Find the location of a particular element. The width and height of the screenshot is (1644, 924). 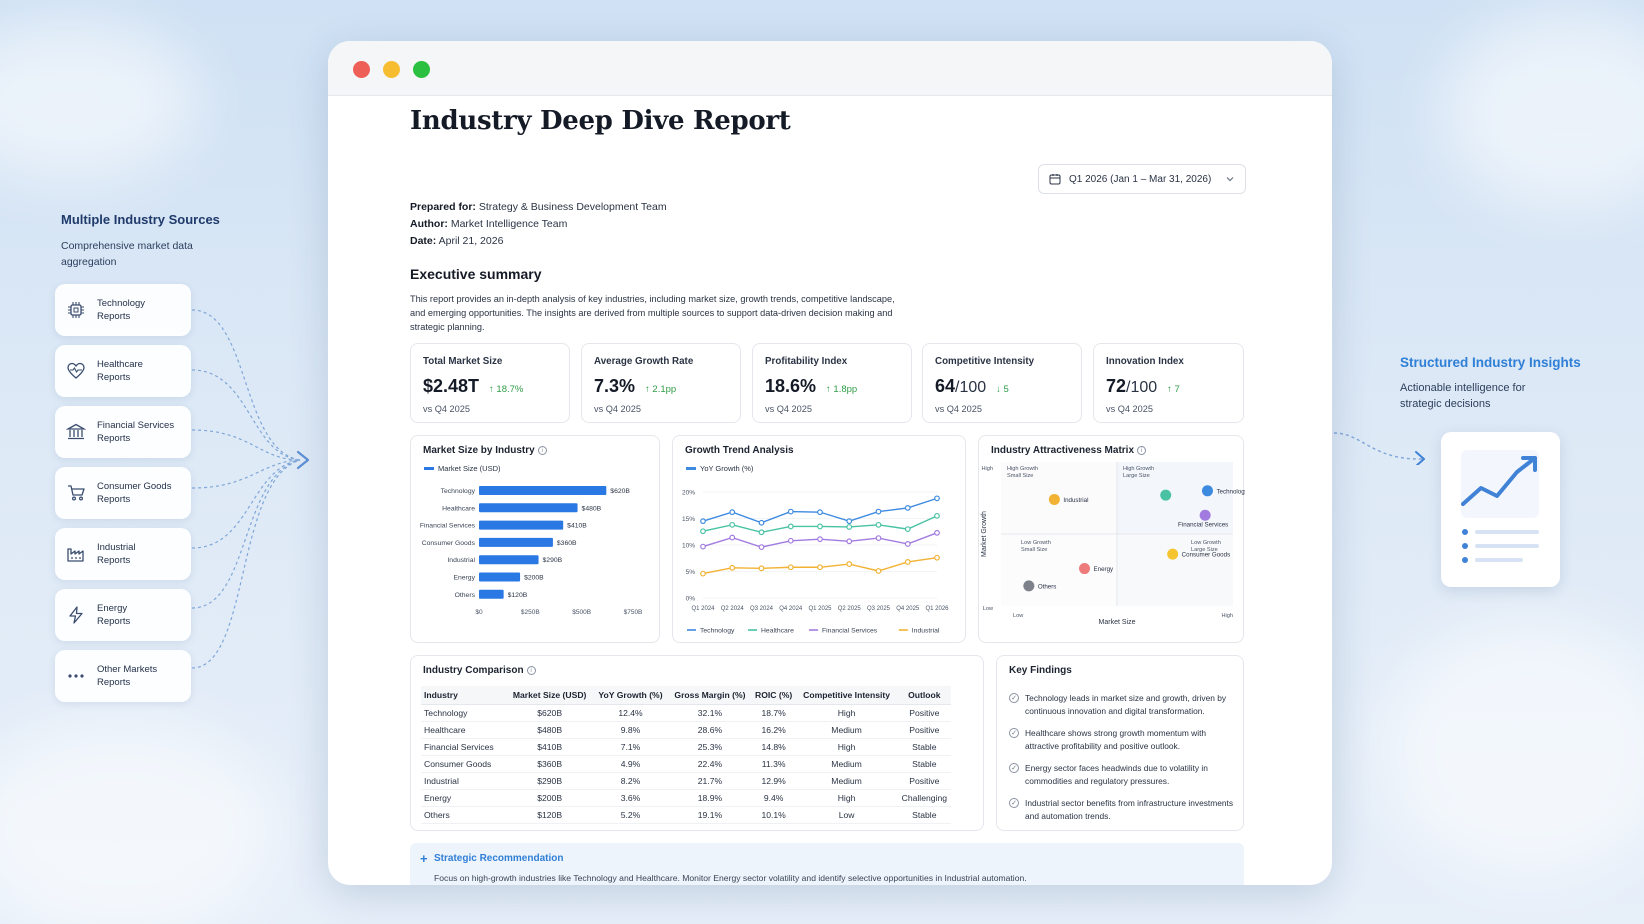

source-card-financial-services: Financial Services Reports is located at coordinates (123, 432).